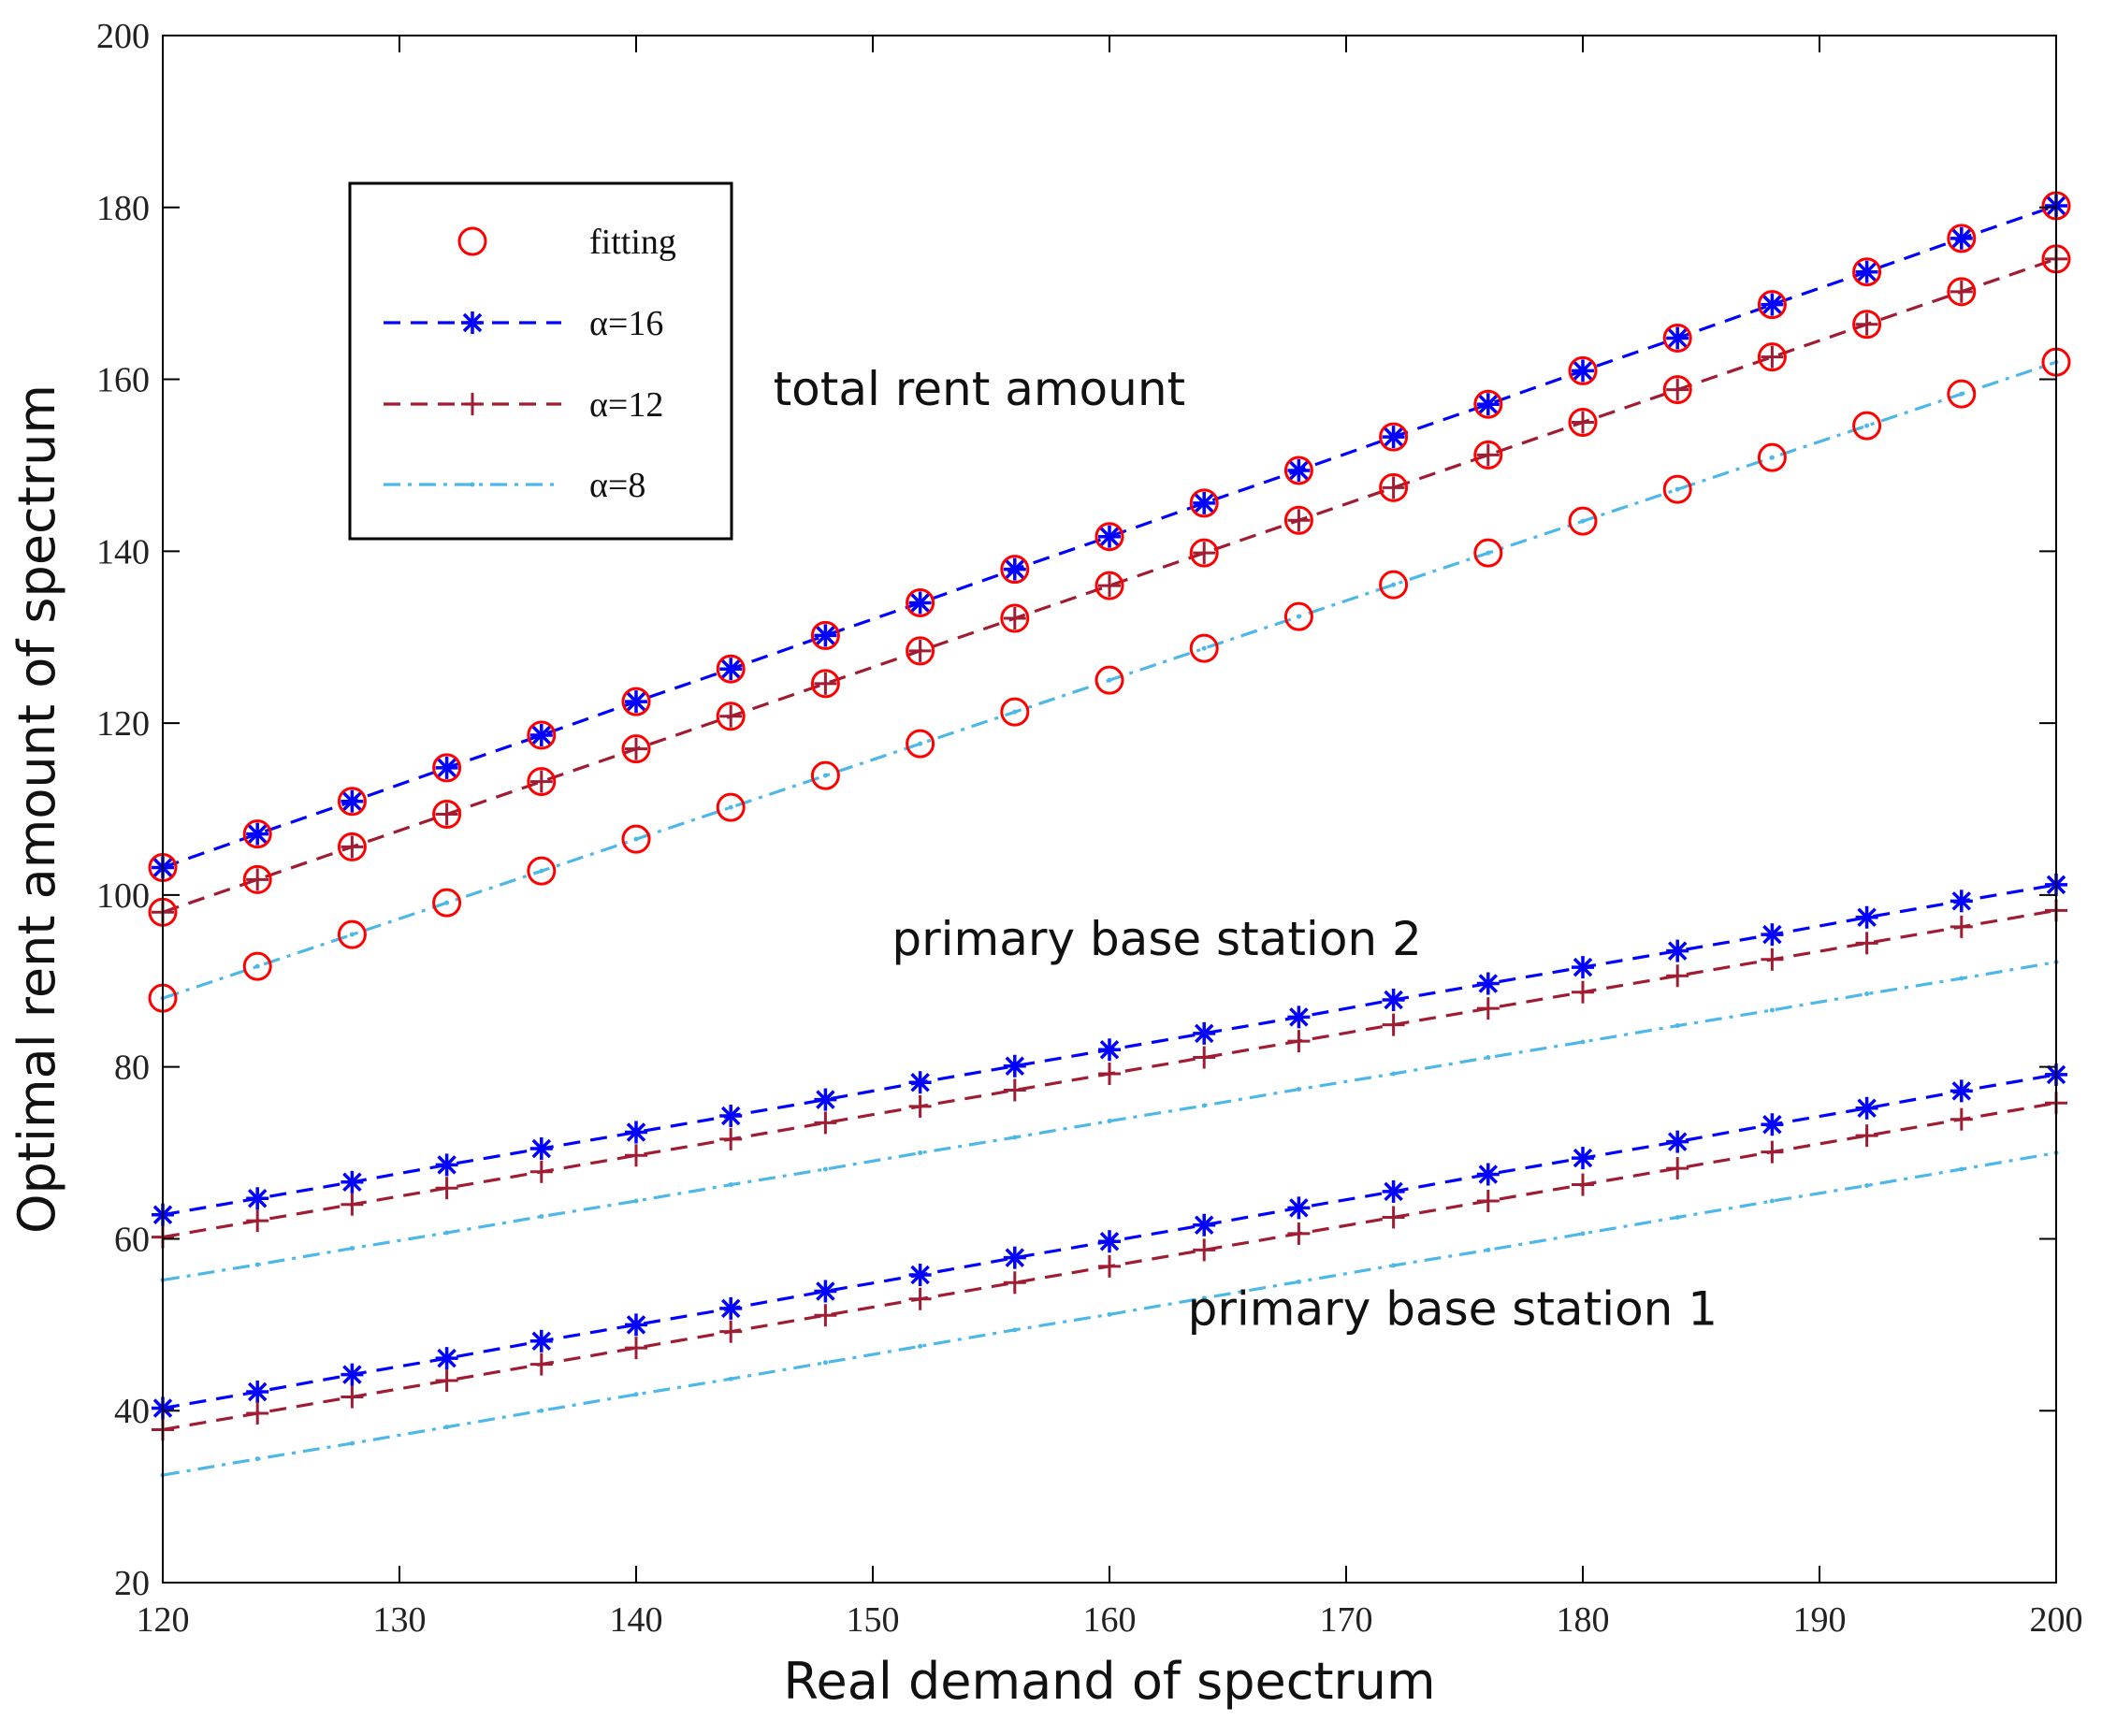 This screenshot has width=2102, height=1736. What do you see at coordinates (636, 1620) in the screenshot?
I see `x-tick-label-140: 140` at bounding box center [636, 1620].